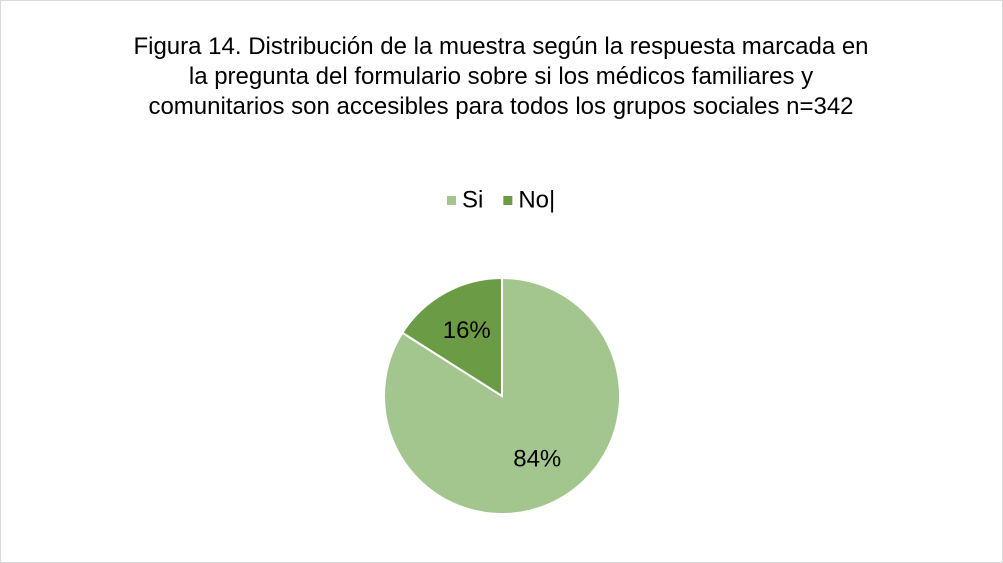 The width and height of the screenshot is (1003, 563). What do you see at coordinates (536, 199) in the screenshot?
I see `legend-label: No|` at bounding box center [536, 199].